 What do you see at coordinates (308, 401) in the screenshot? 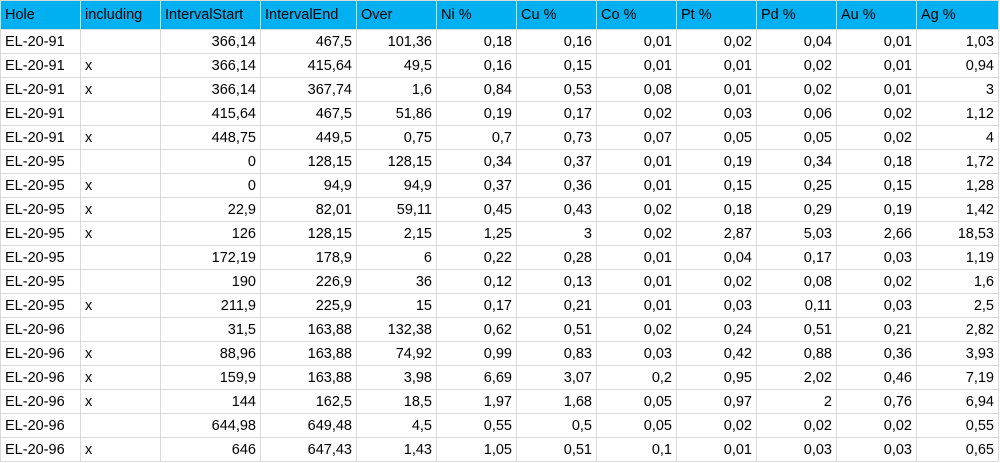
I see `cell: 162,5` at bounding box center [308, 401].